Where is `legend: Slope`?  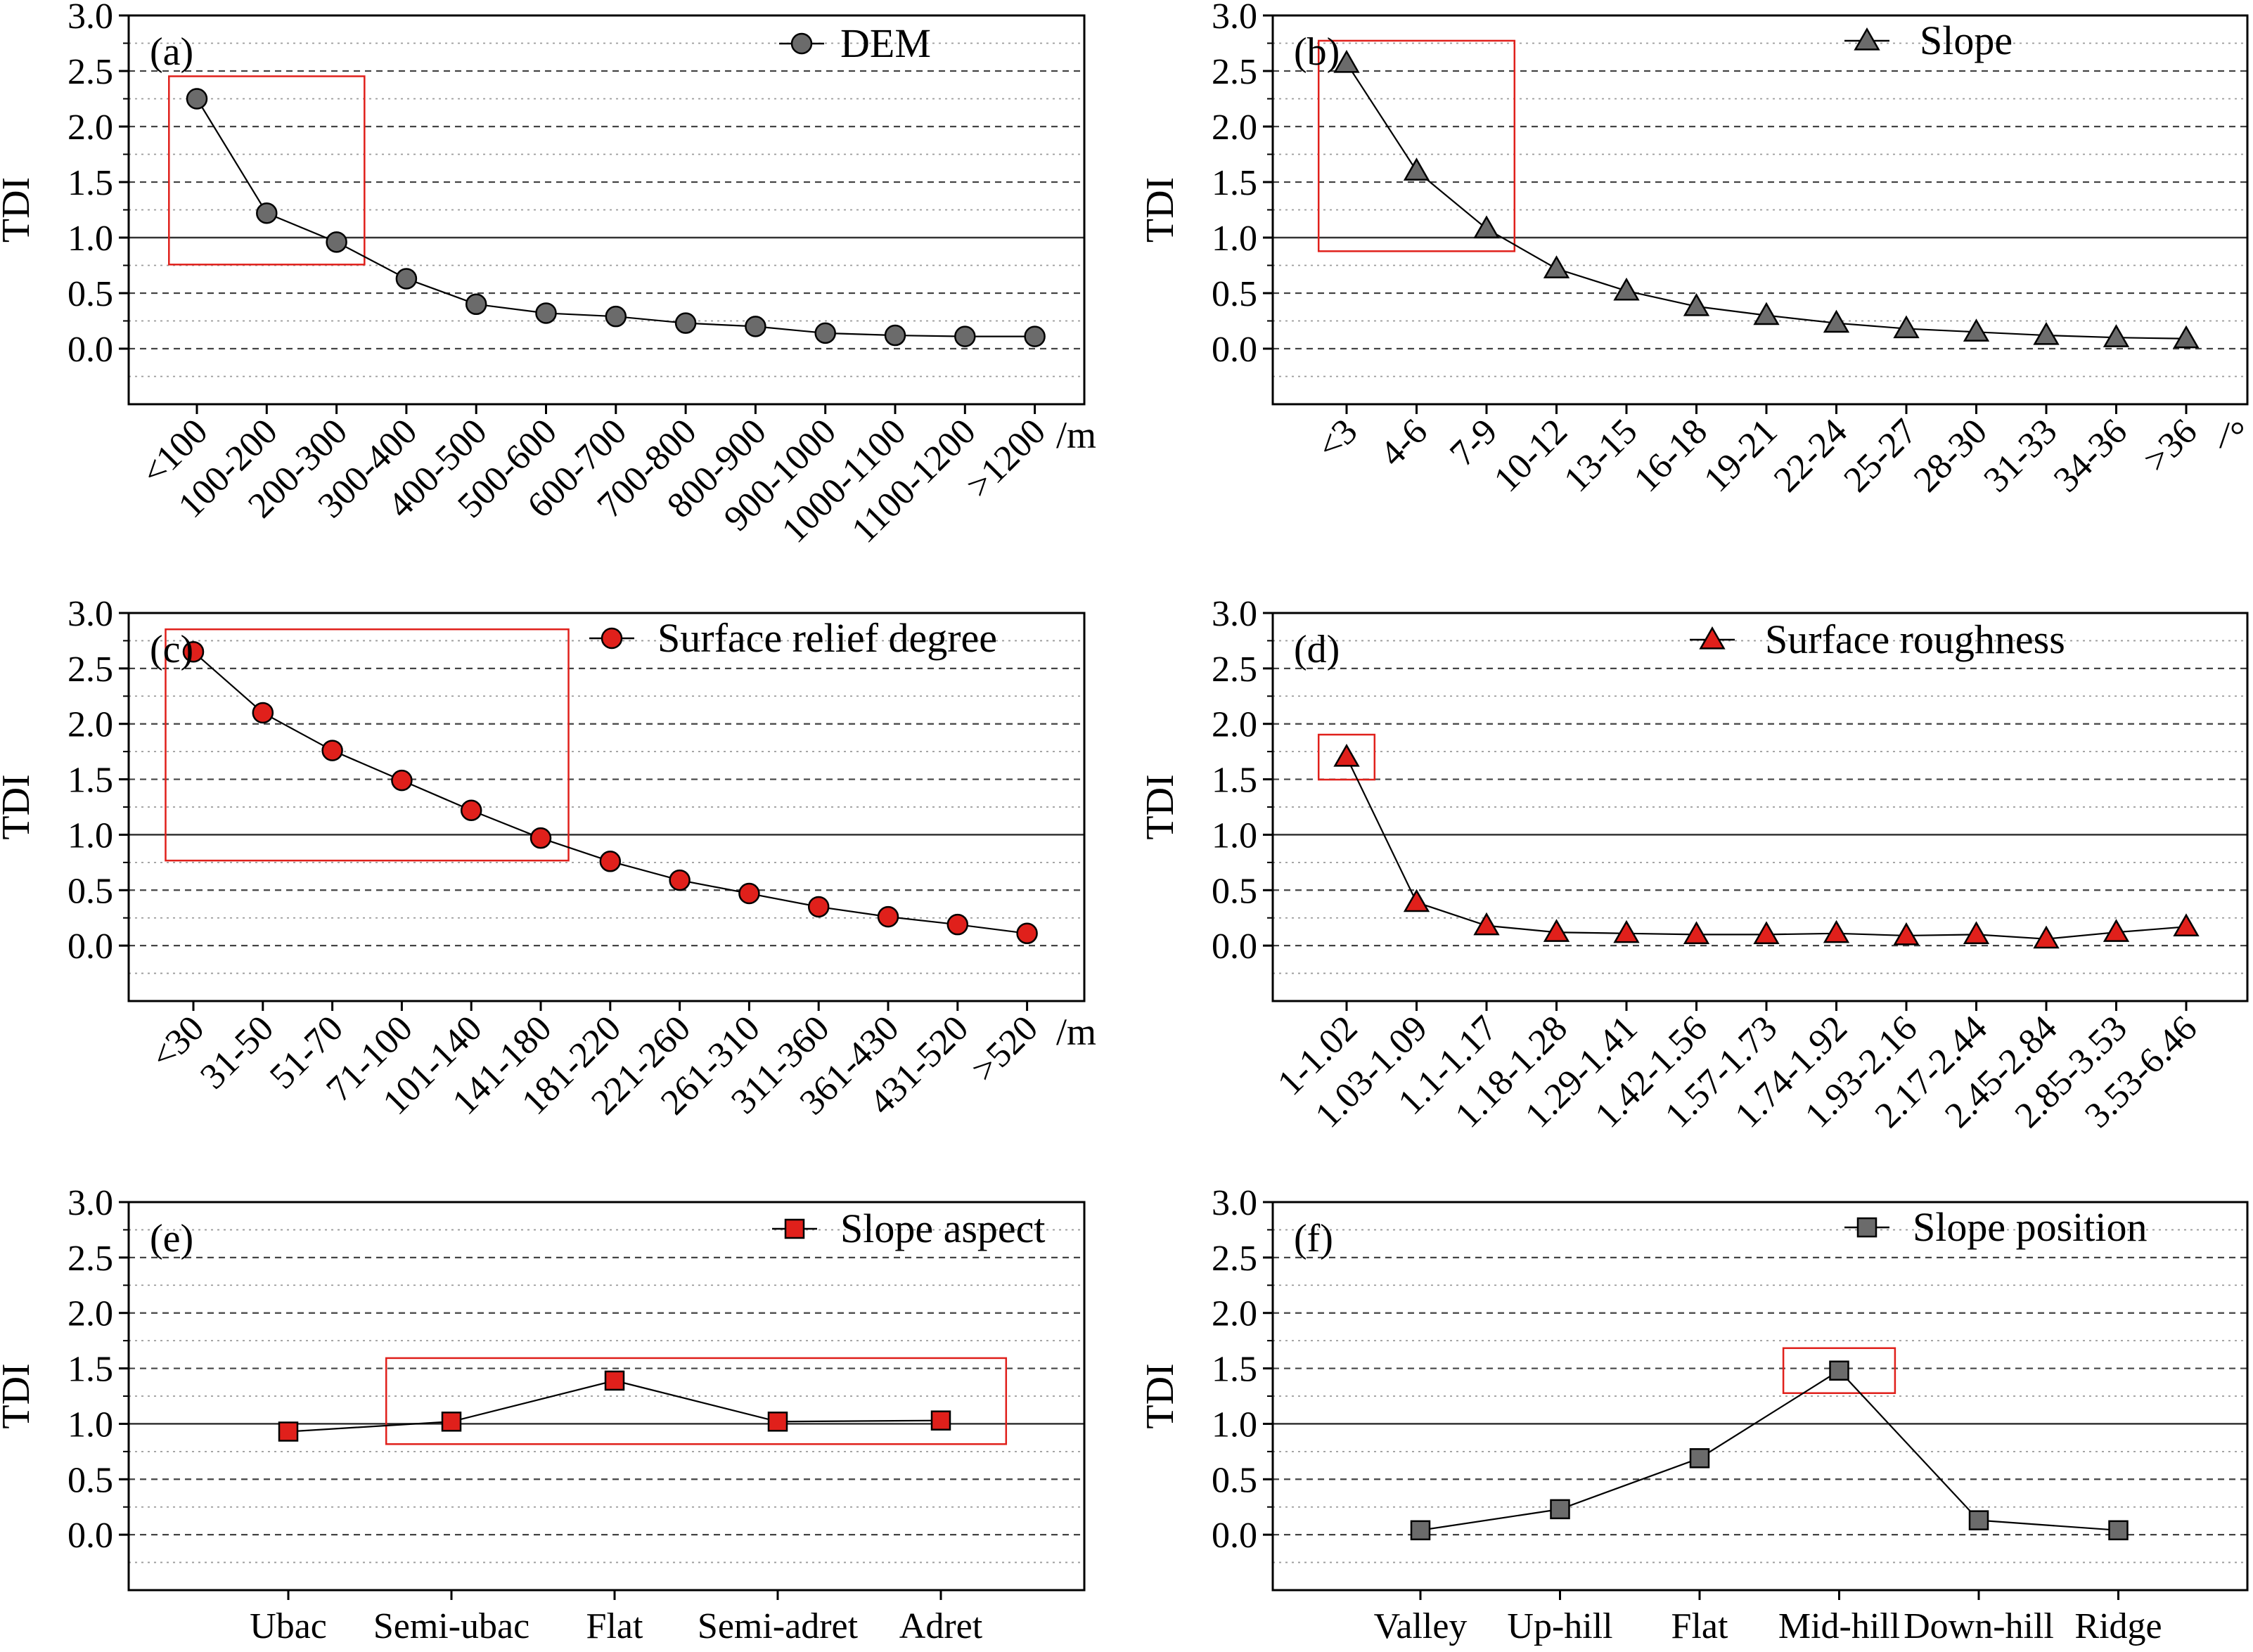
legend: Slope is located at coordinates (1928, 40).